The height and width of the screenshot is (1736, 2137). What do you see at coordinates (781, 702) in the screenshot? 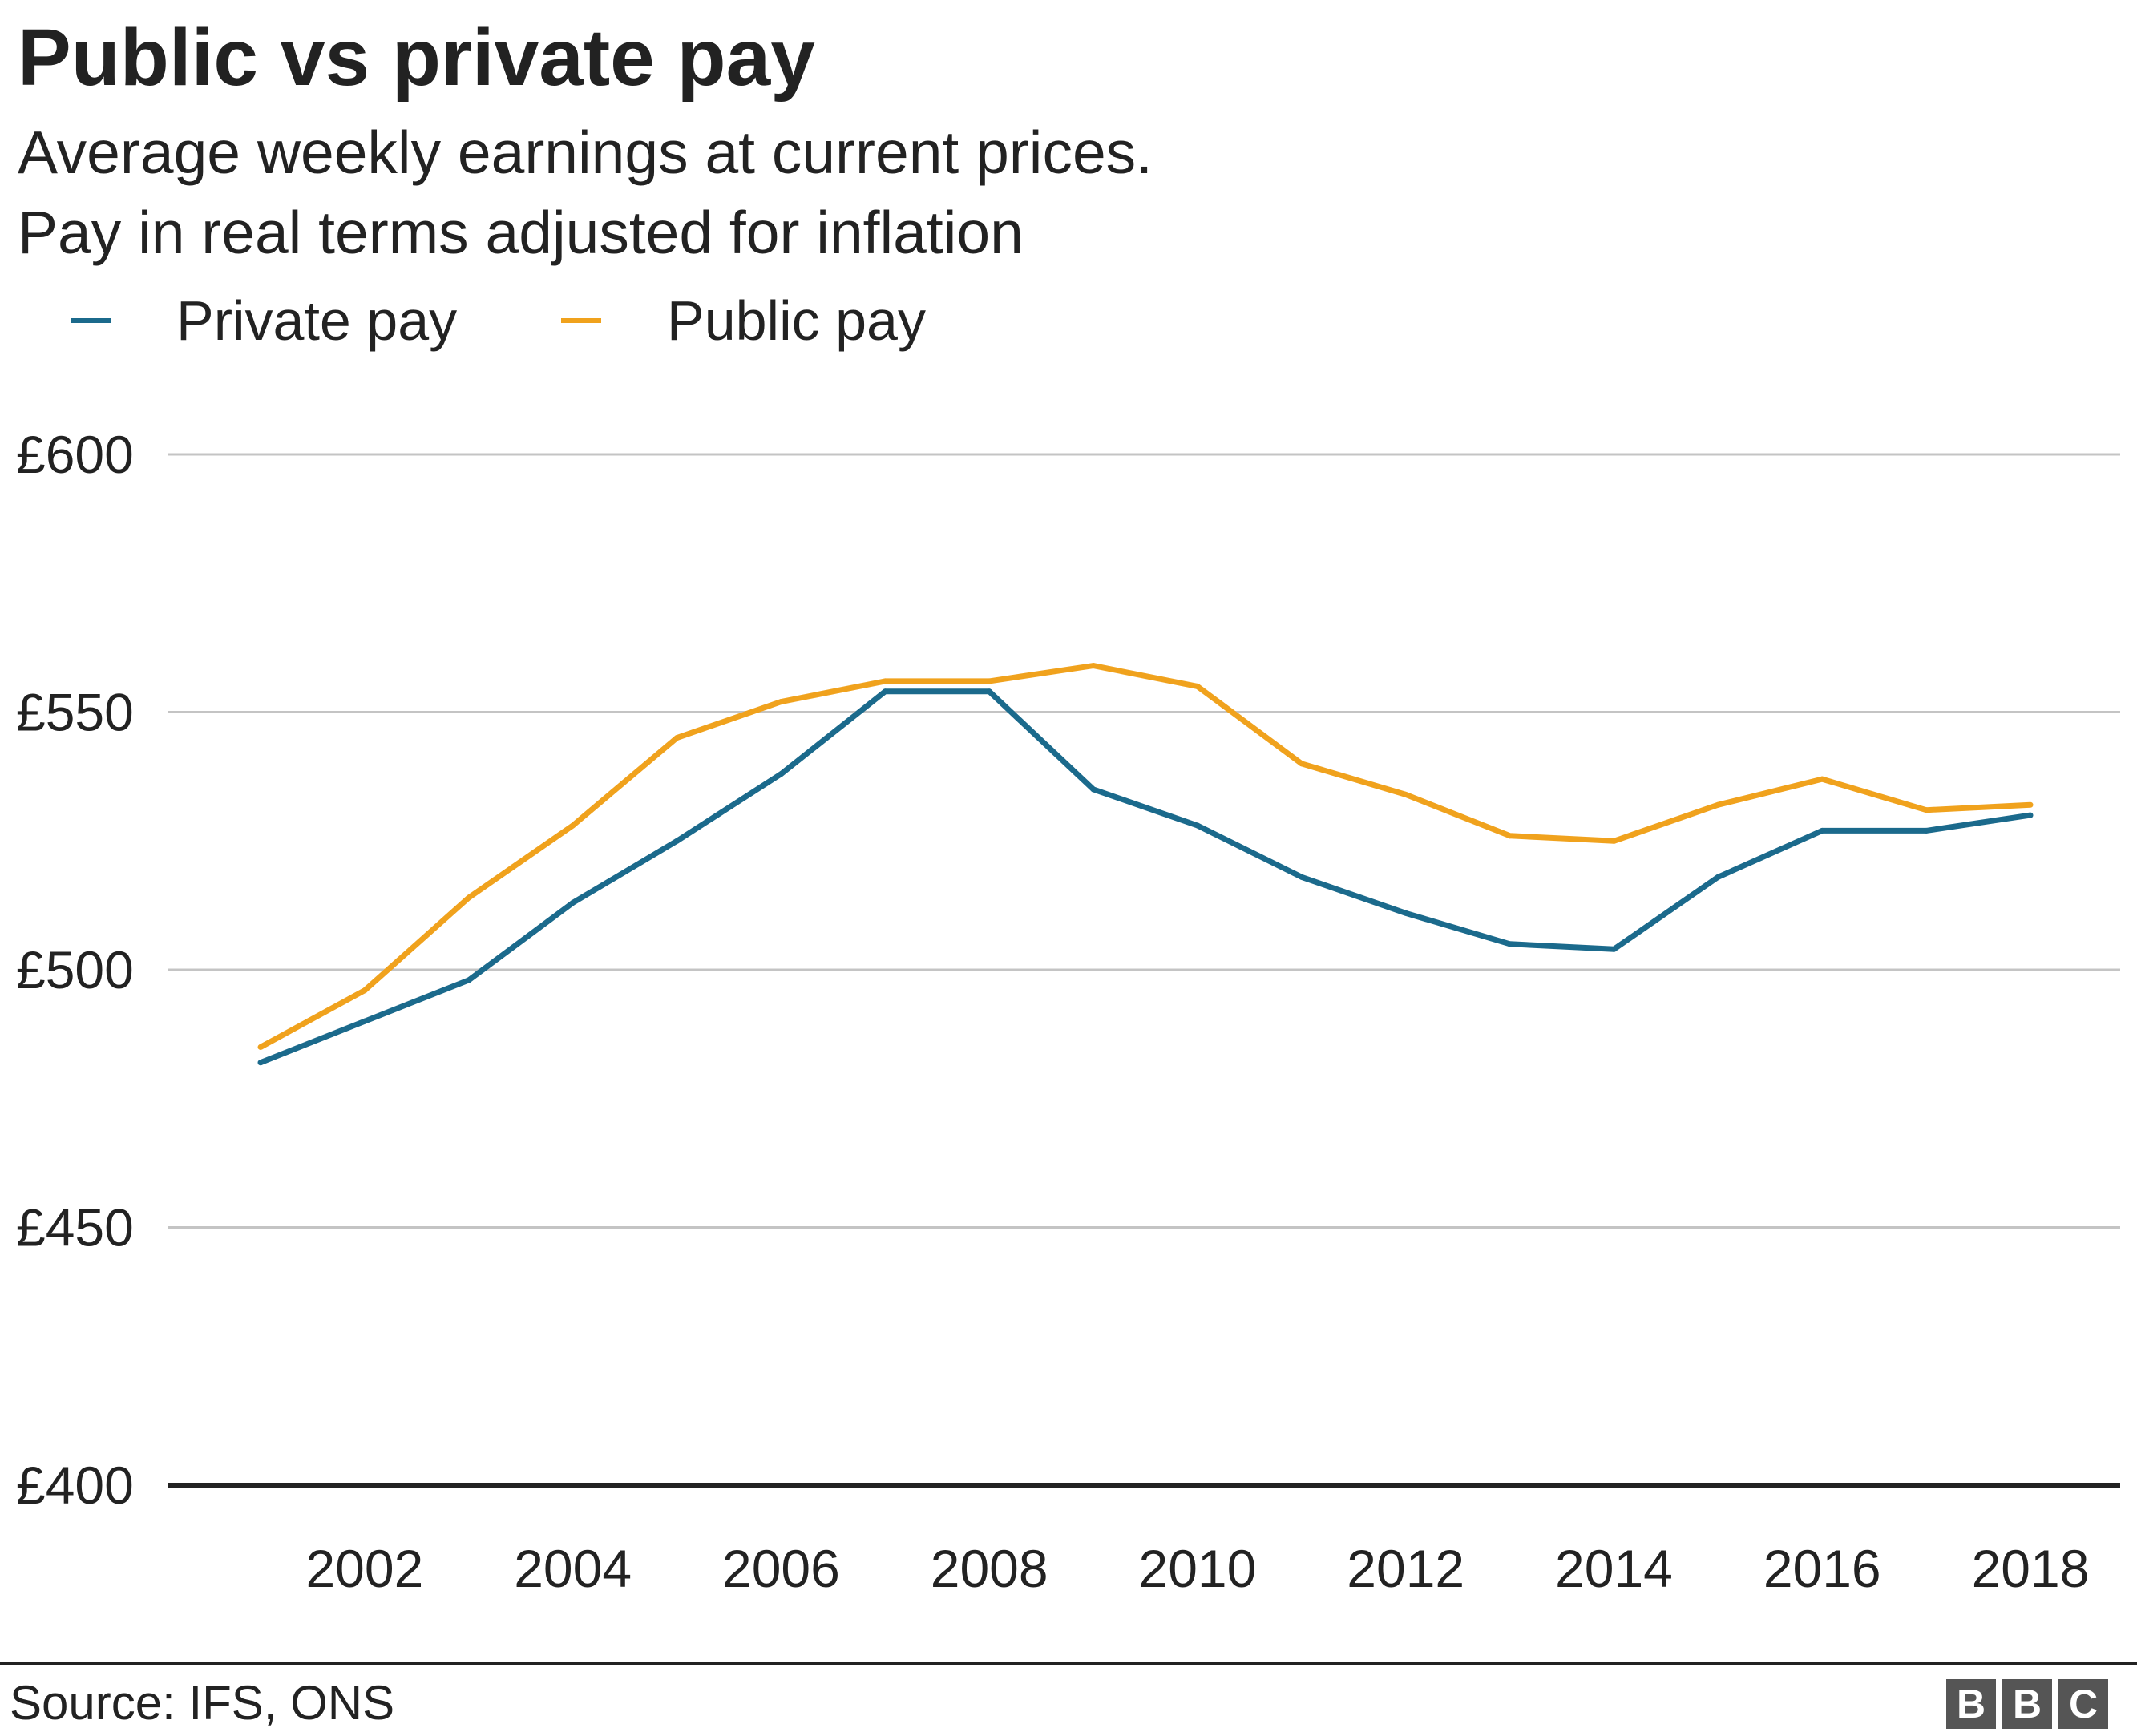
I see `data-point-public-pay-2006` at bounding box center [781, 702].